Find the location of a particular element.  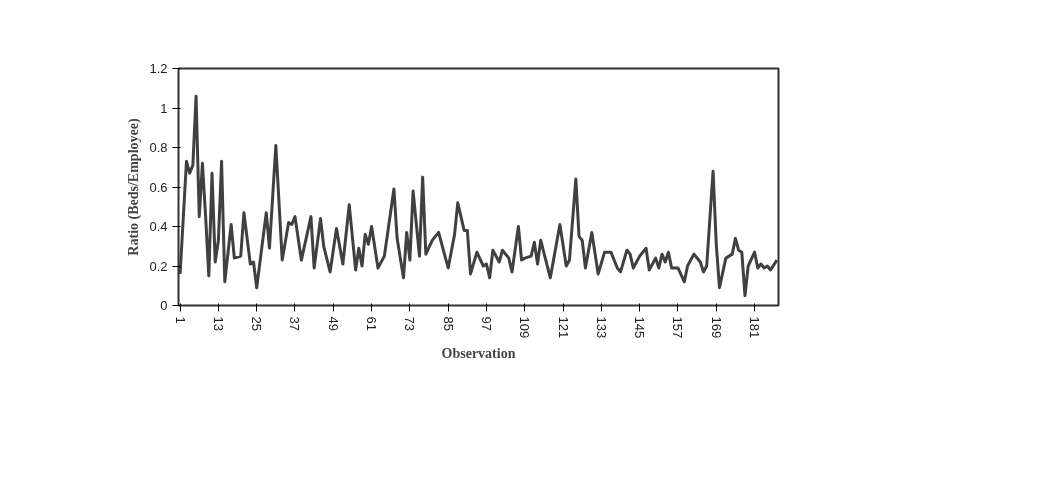

x-tick-label: 25 is located at coordinates (257, 323).